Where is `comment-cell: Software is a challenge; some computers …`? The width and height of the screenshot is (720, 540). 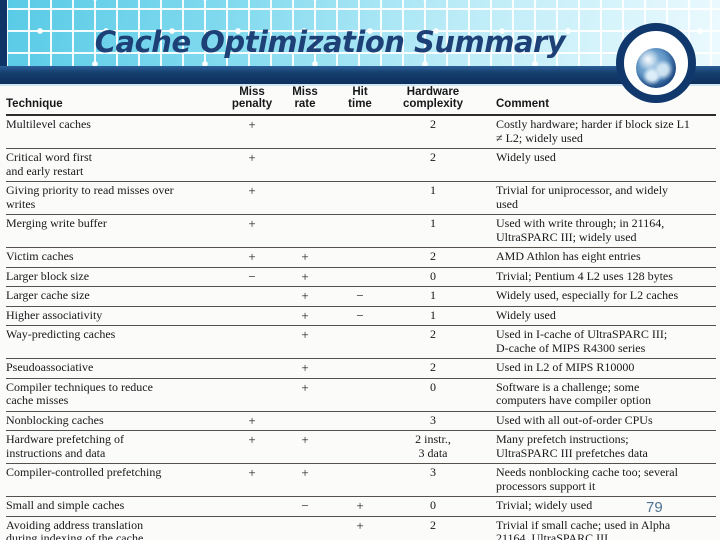
comment-cell: Software is a challenge; some computers … is located at coordinates (597, 395).